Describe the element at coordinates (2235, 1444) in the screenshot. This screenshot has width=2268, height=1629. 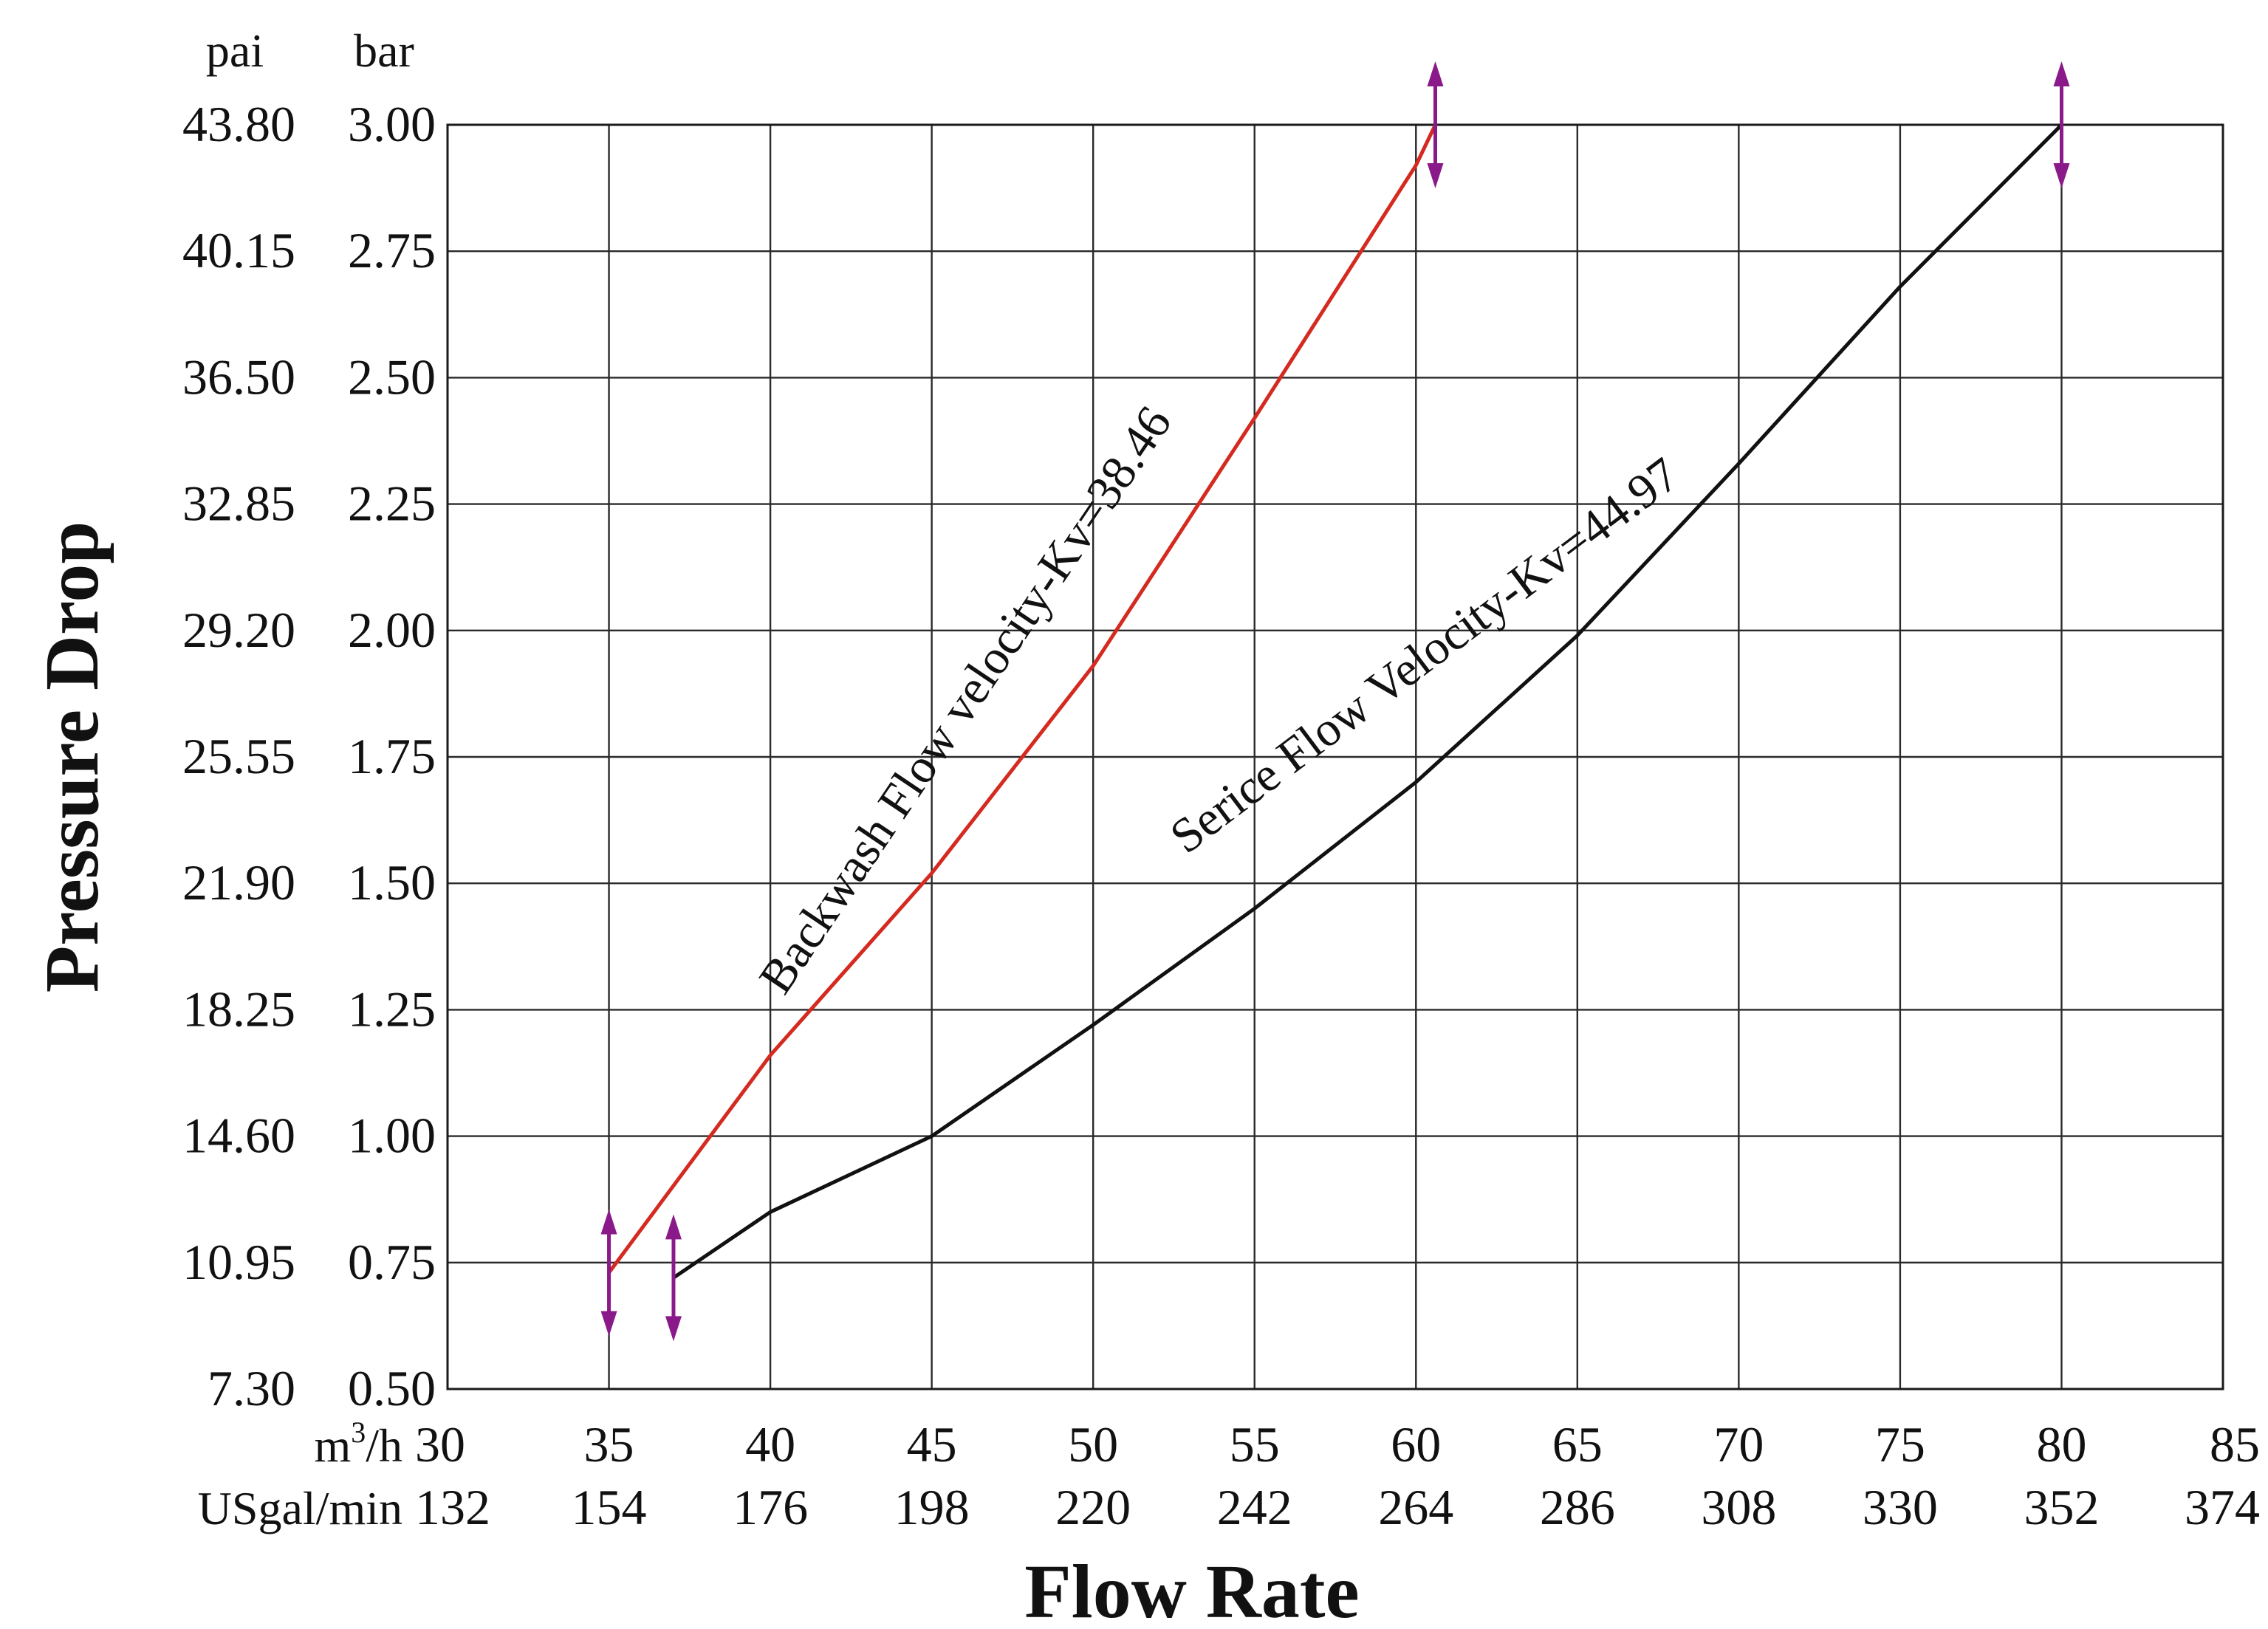
I see `x-tick-label-m3h: 85` at that location.